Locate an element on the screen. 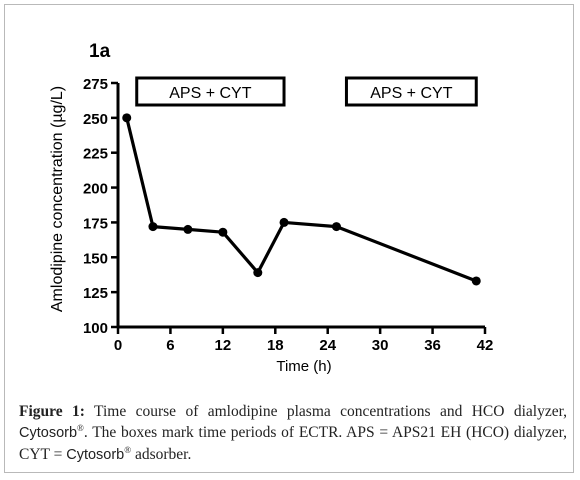 The height and width of the screenshot is (480, 580). x-tick-label: 0 is located at coordinates (118, 345).